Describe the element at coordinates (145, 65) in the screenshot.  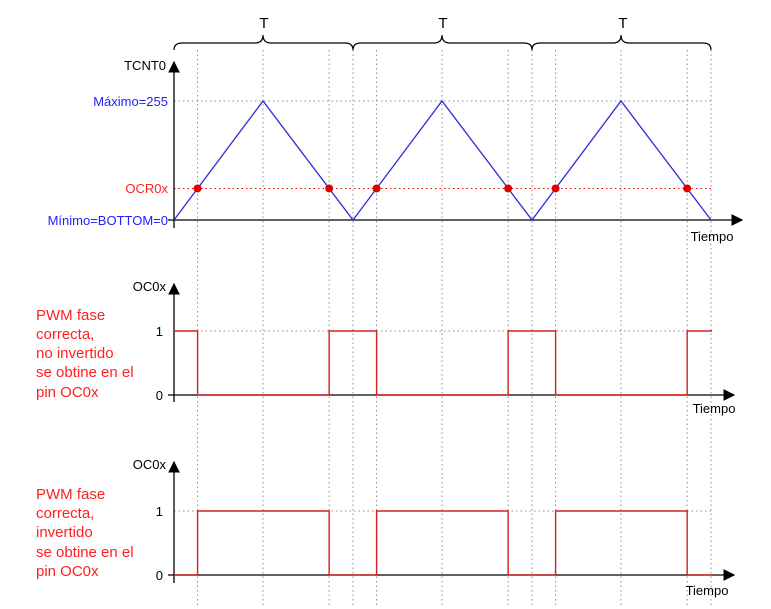
I see `counter-y-axis-label: TCNT0` at that location.